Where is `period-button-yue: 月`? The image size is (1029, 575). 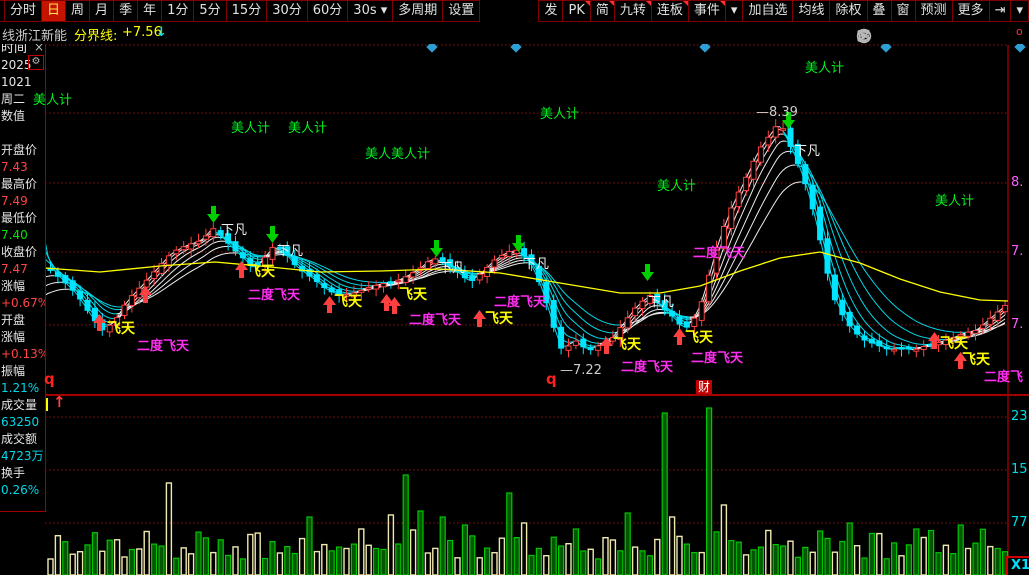 period-button-yue: 月 is located at coordinates (102, 11).